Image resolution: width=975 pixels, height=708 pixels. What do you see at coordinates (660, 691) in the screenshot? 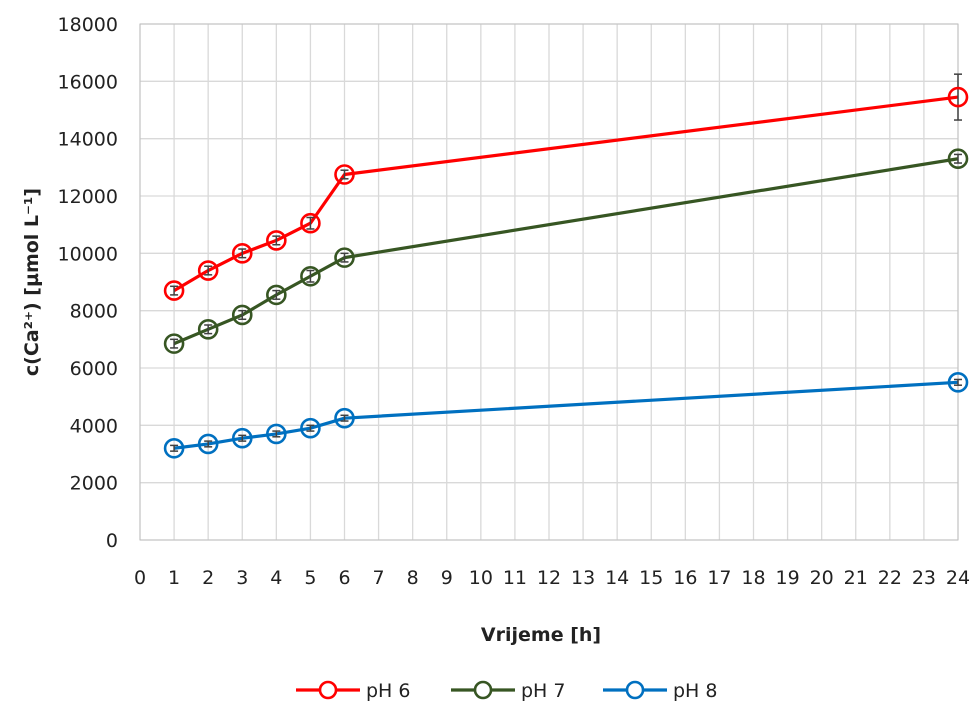
I see `legend-item-3: pH 8` at bounding box center [660, 691].